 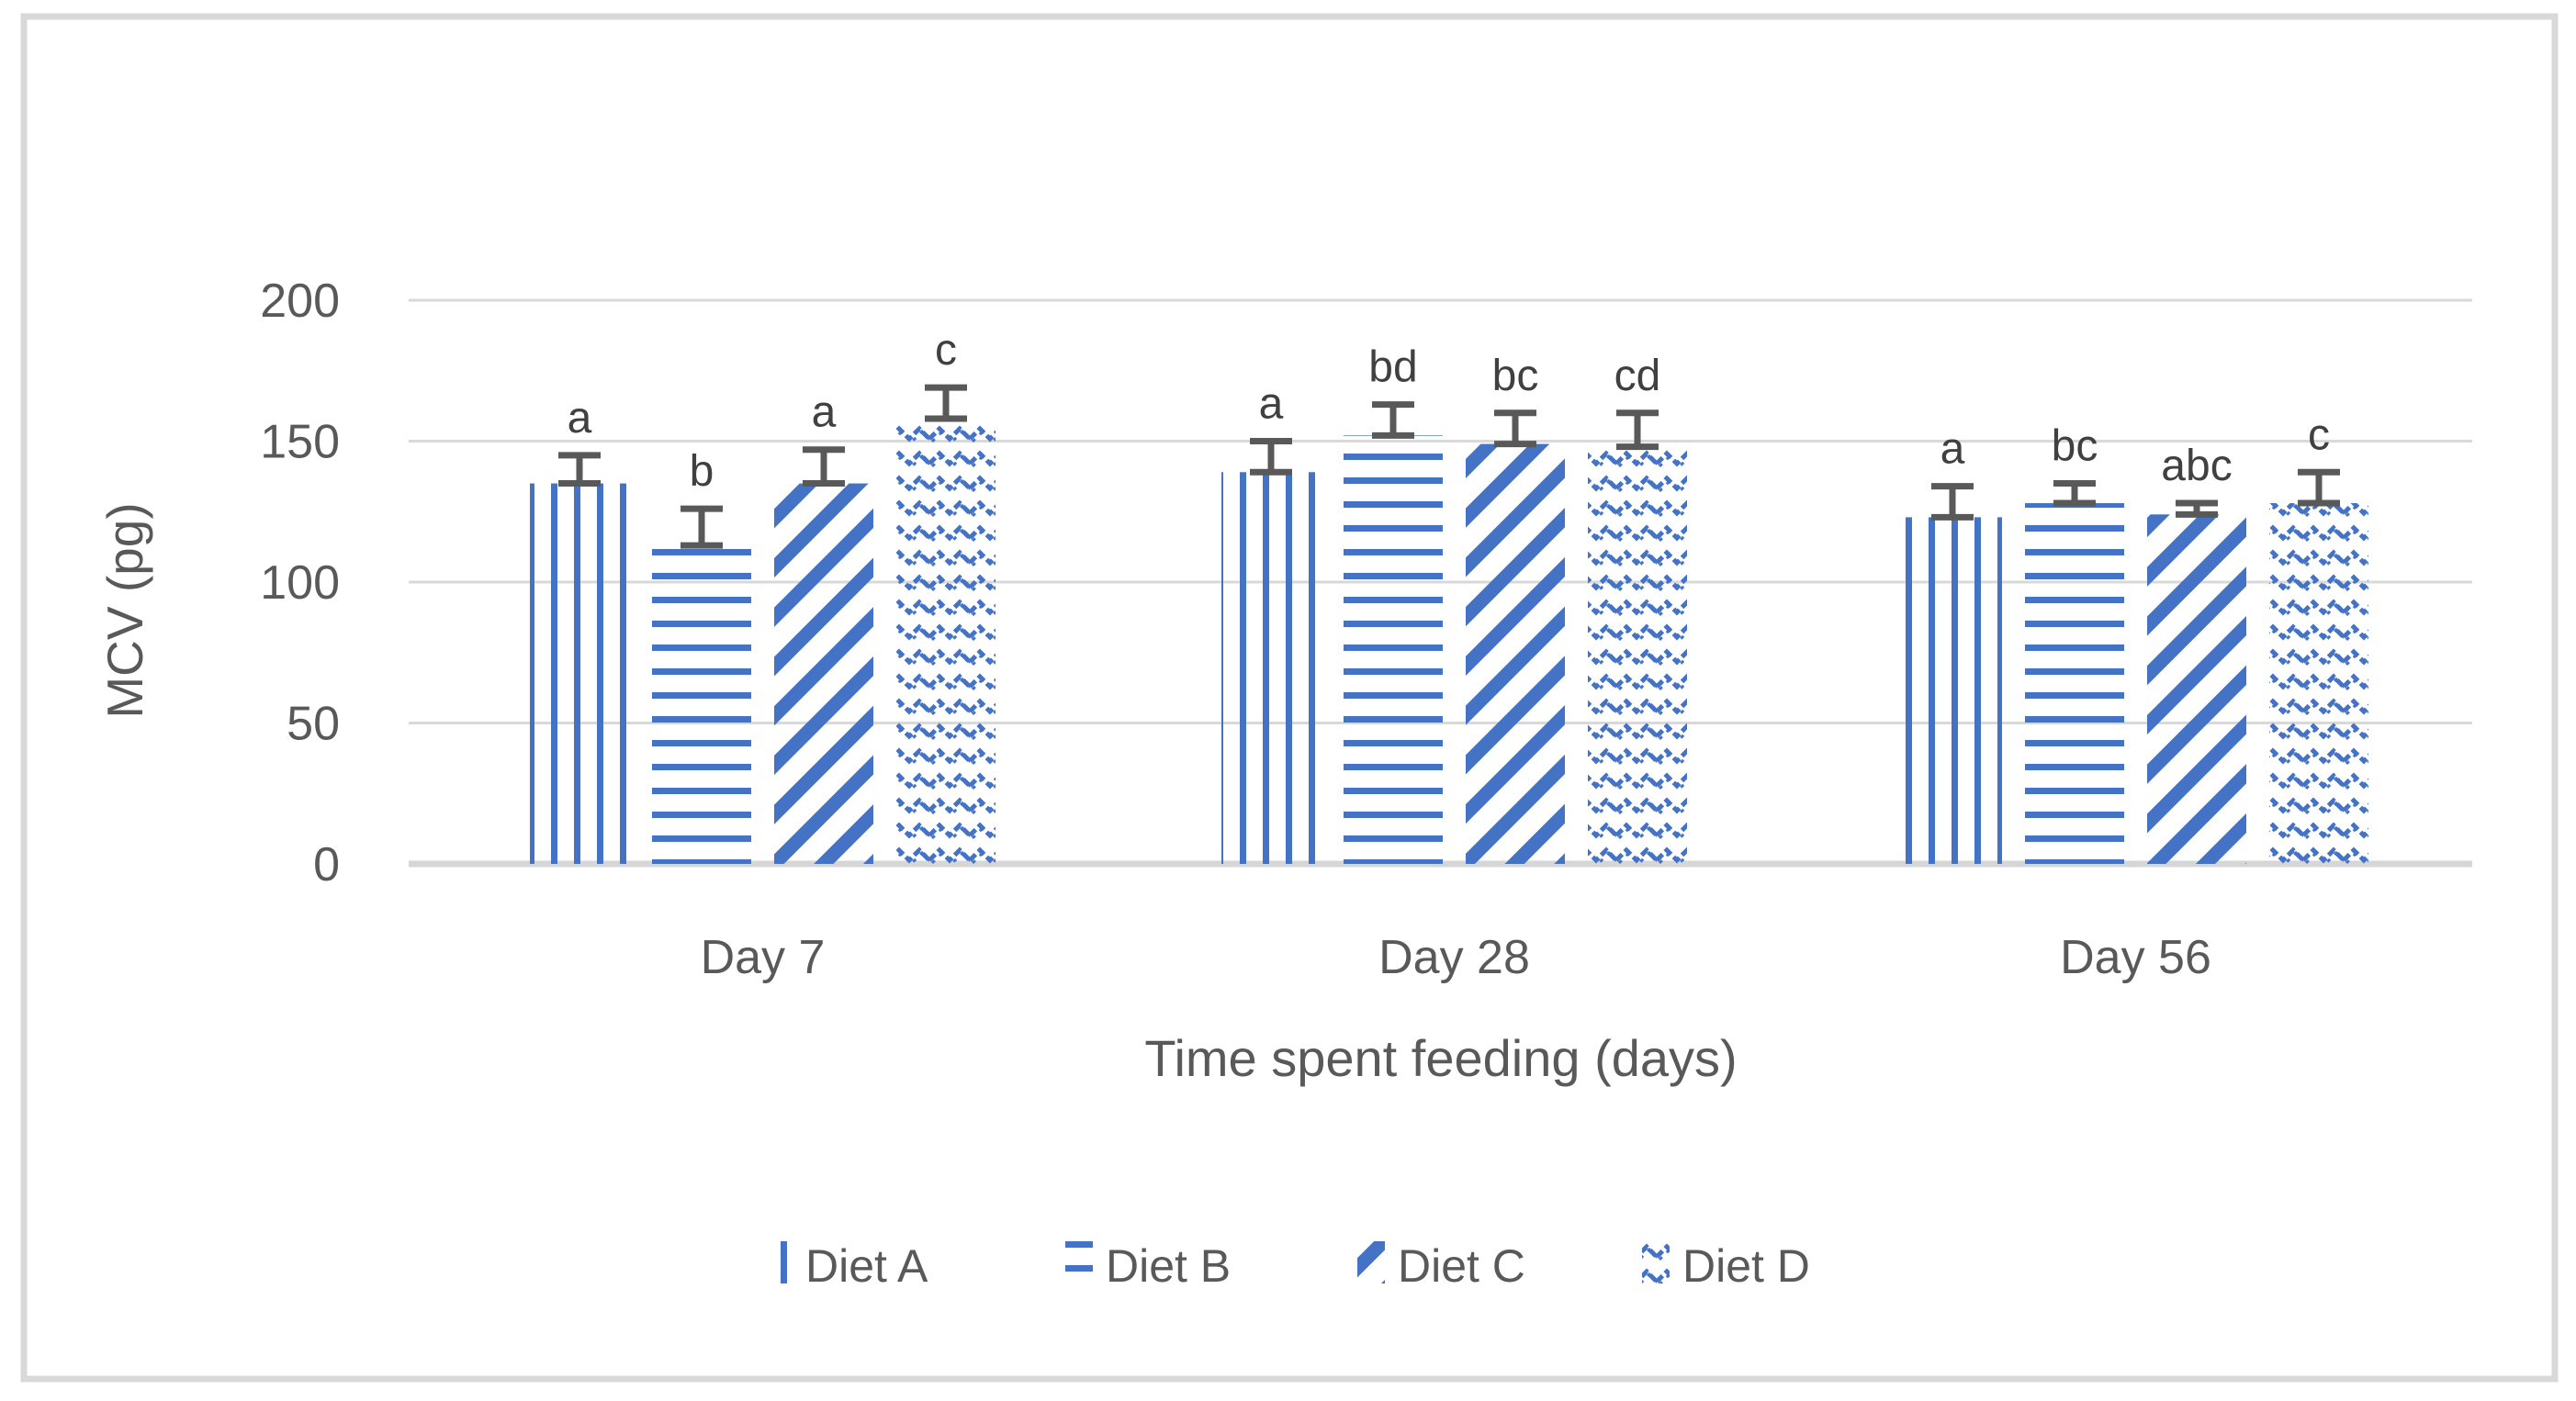 I want to click on significance-letter-diet-c-day-28: bc, so click(x=1515, y=376).